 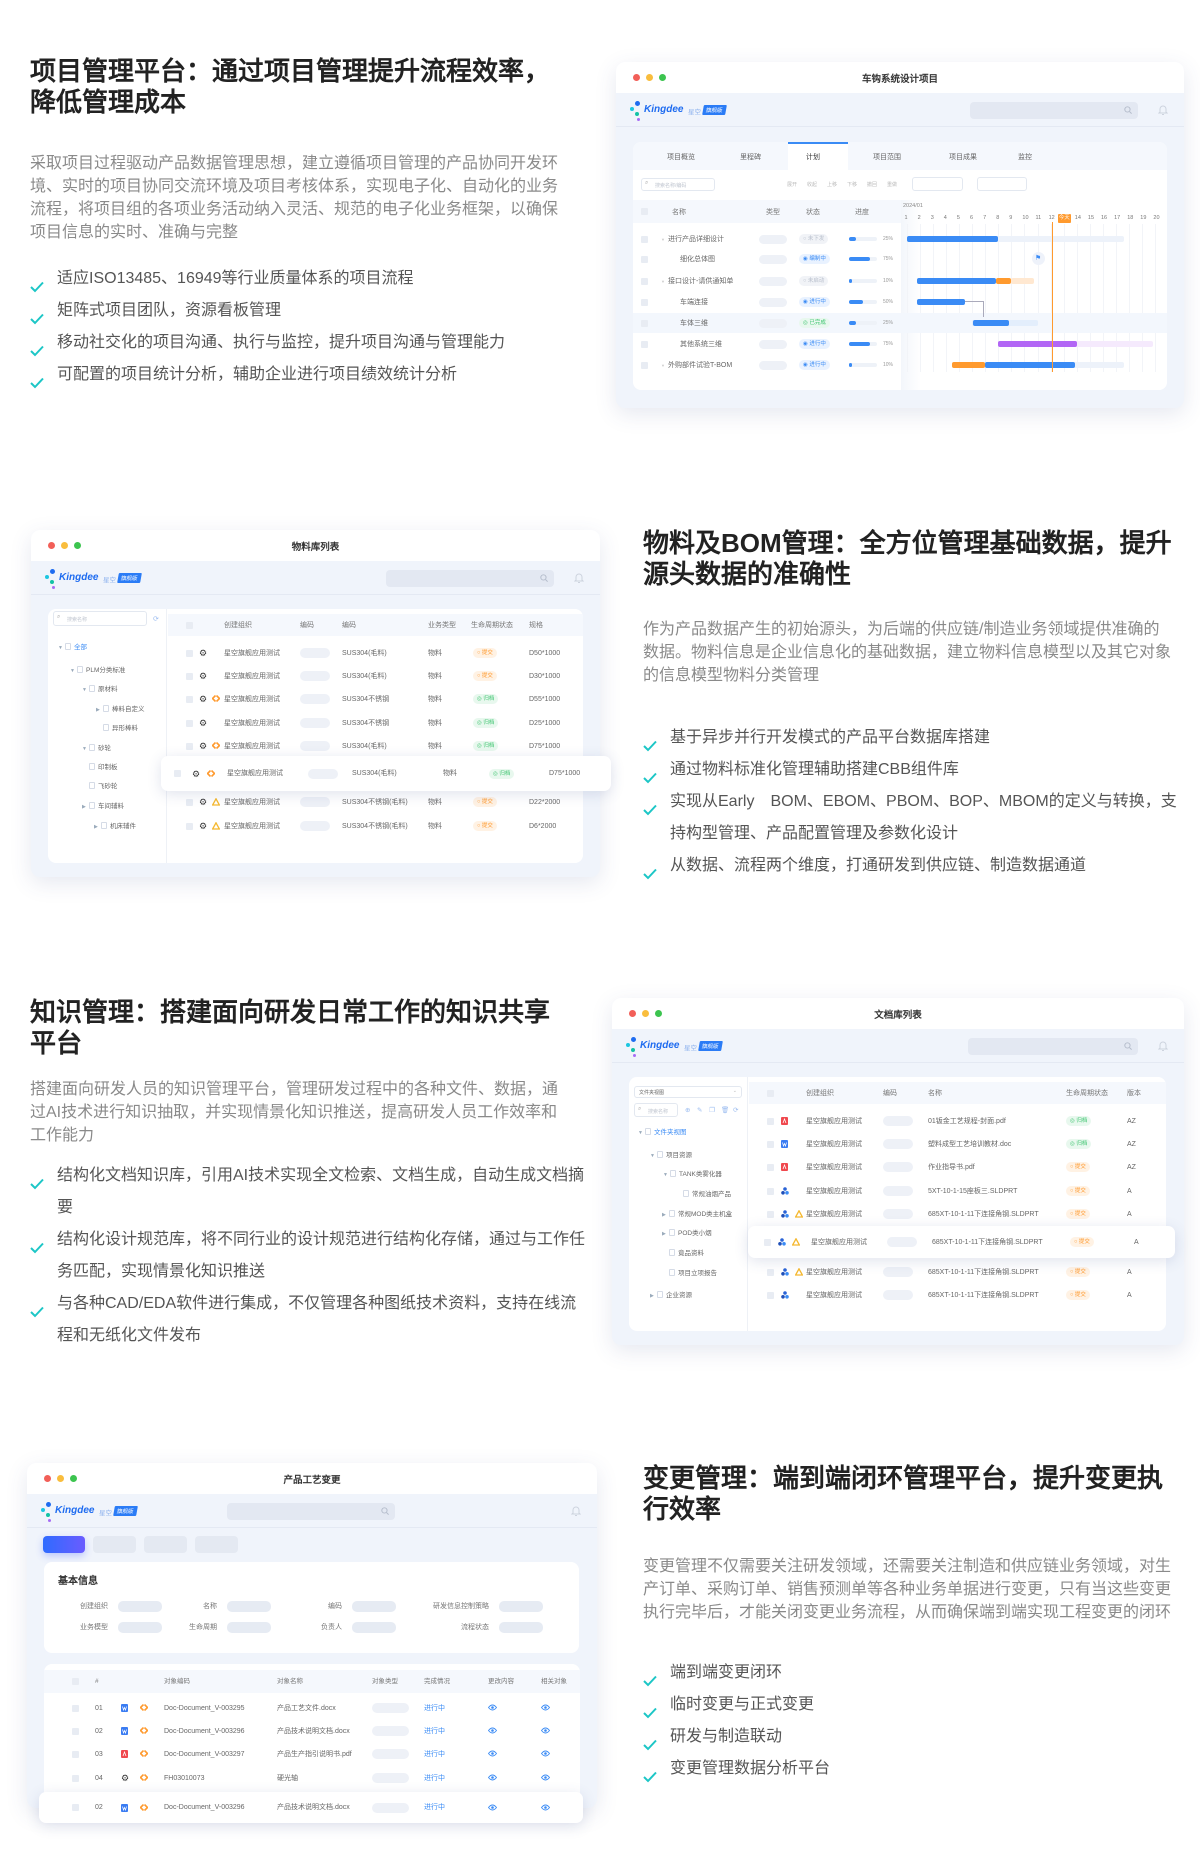 What do you see at coordinates (100, 786) in the screenshot?
I see `tree-node: 飞砂轮` at bounding box center [100, 786].